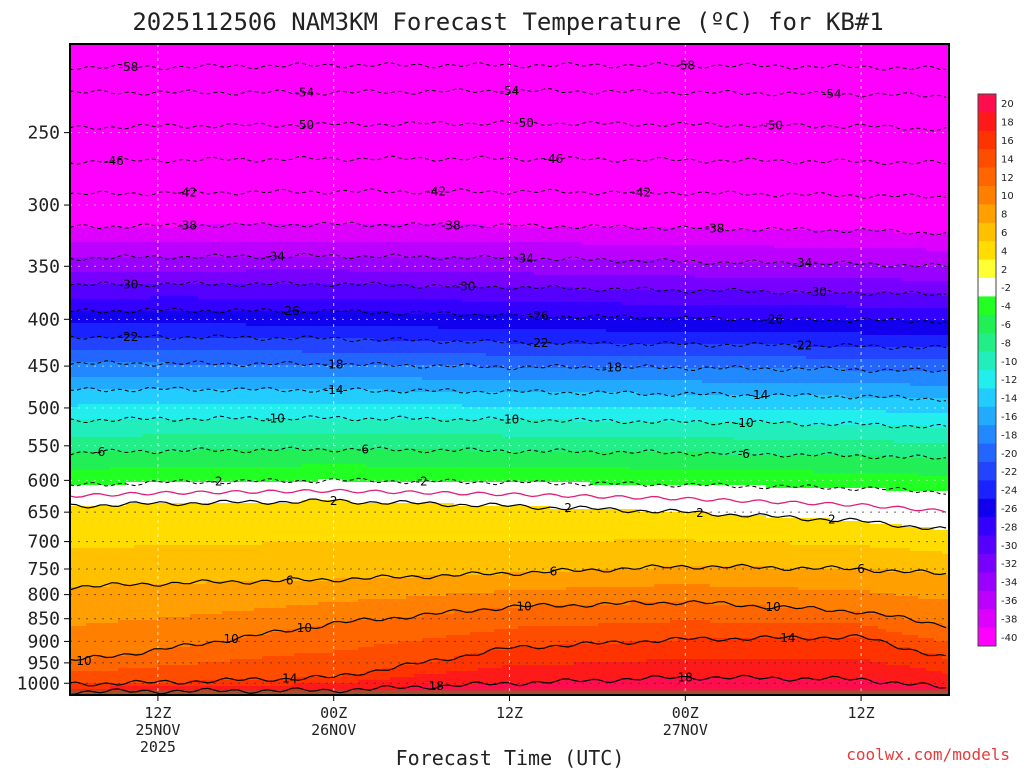  What do you see at coordinates (700, 513) in the screenshot?
I see `contour-label: 2` at bounding box center [700, 513].